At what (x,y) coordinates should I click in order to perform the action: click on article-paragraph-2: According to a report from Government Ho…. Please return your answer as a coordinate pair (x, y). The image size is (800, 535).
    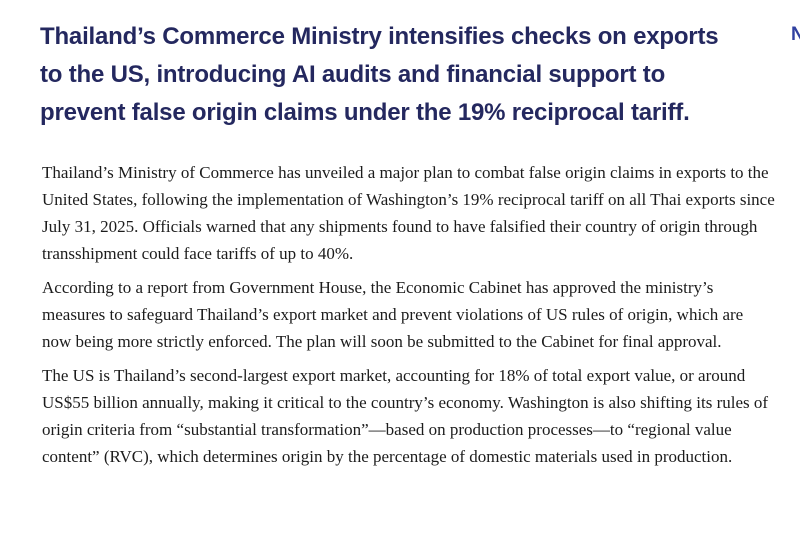
    Looking at the image, I should click on (393, 314).